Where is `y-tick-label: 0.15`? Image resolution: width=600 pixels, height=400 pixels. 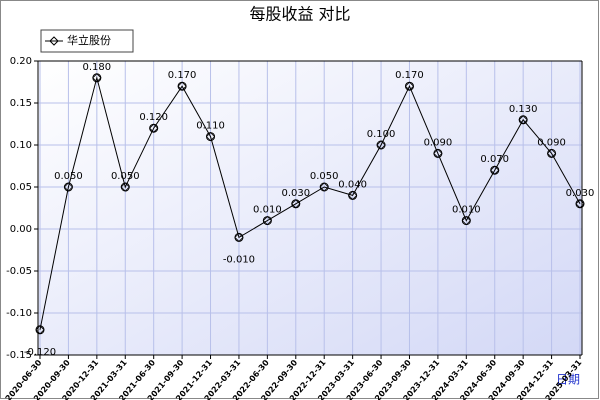
y-tick-label: 0.15 is located at coordinates (21, 103).